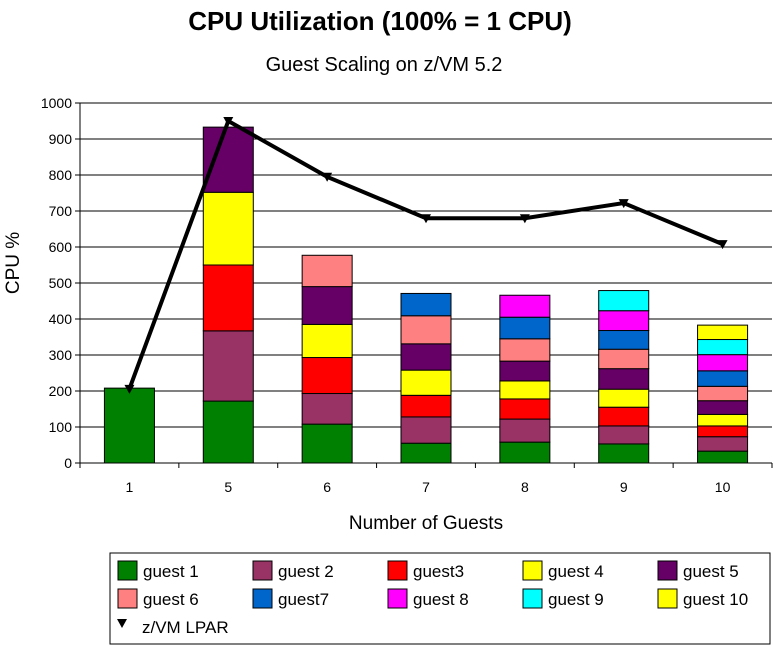 The image size is (773, 647). Describe the element at coordinates (711, 571) in the screenshot. I see `legend-label: guest 5` at that location.